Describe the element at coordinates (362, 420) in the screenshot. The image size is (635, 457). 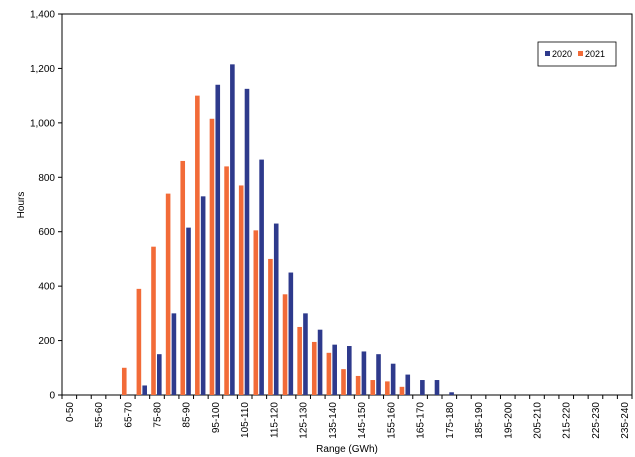
I see `x-tick-label: 145-150` at that location.